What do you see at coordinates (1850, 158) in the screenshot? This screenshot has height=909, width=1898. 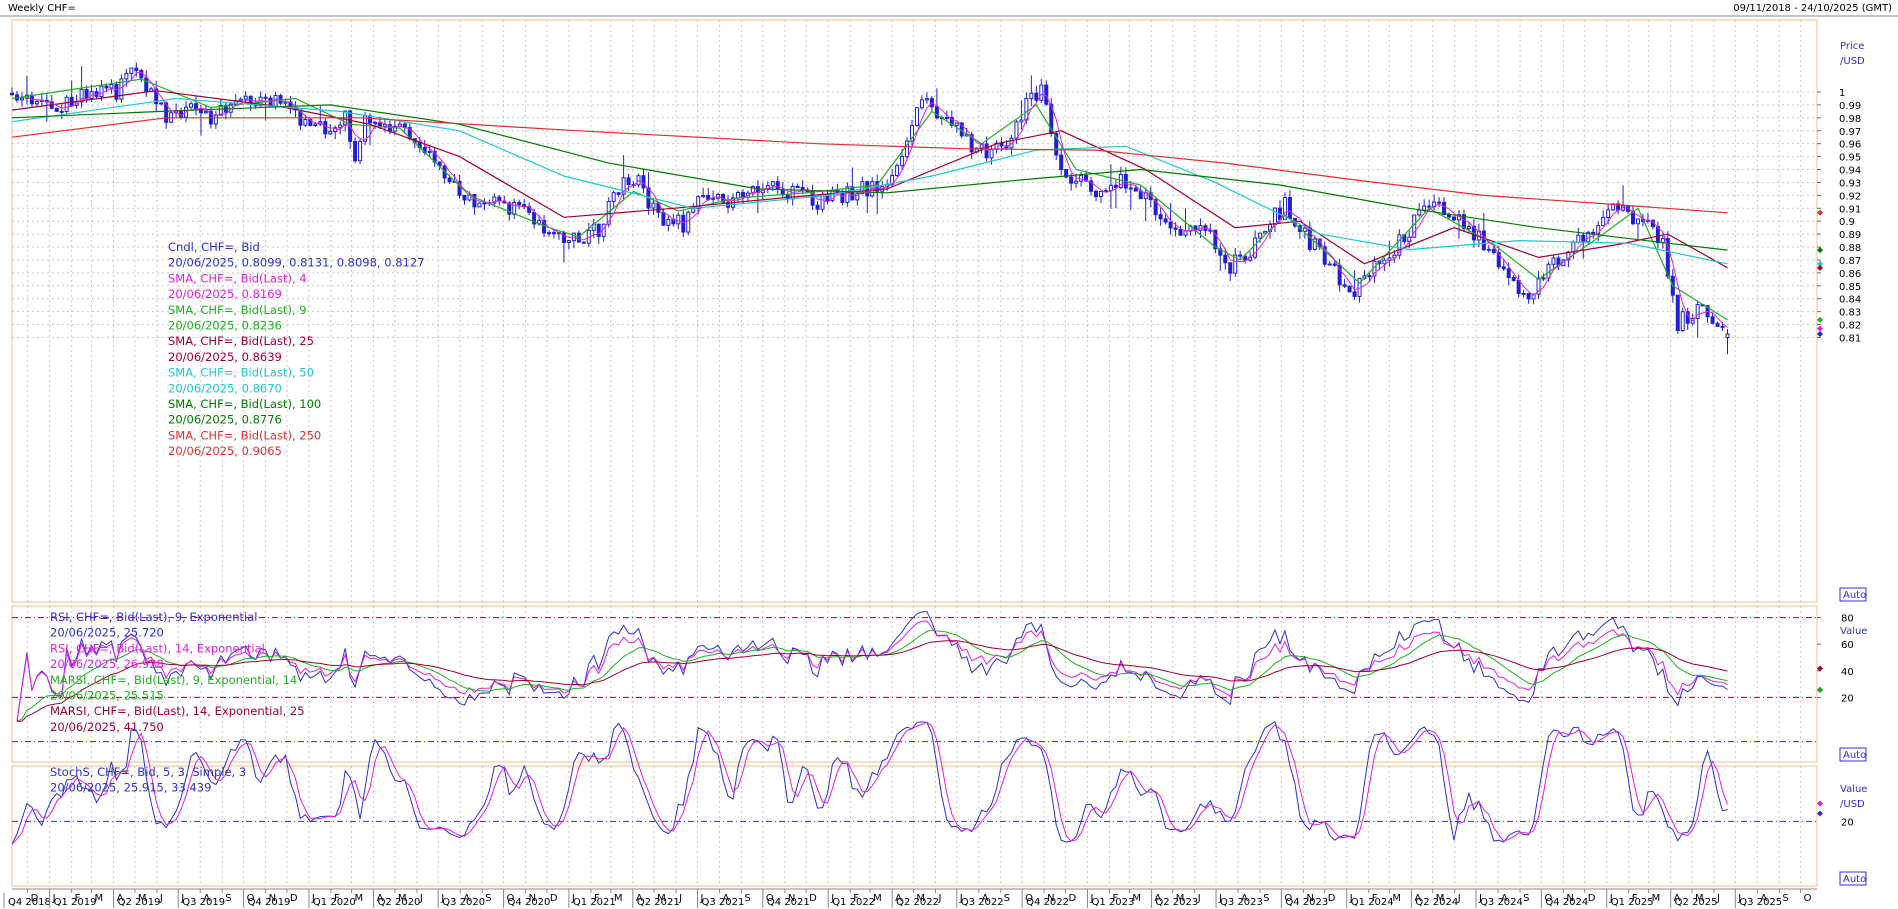 I see `y-tick-label: 0.95` at bounding box center [1850, 158].